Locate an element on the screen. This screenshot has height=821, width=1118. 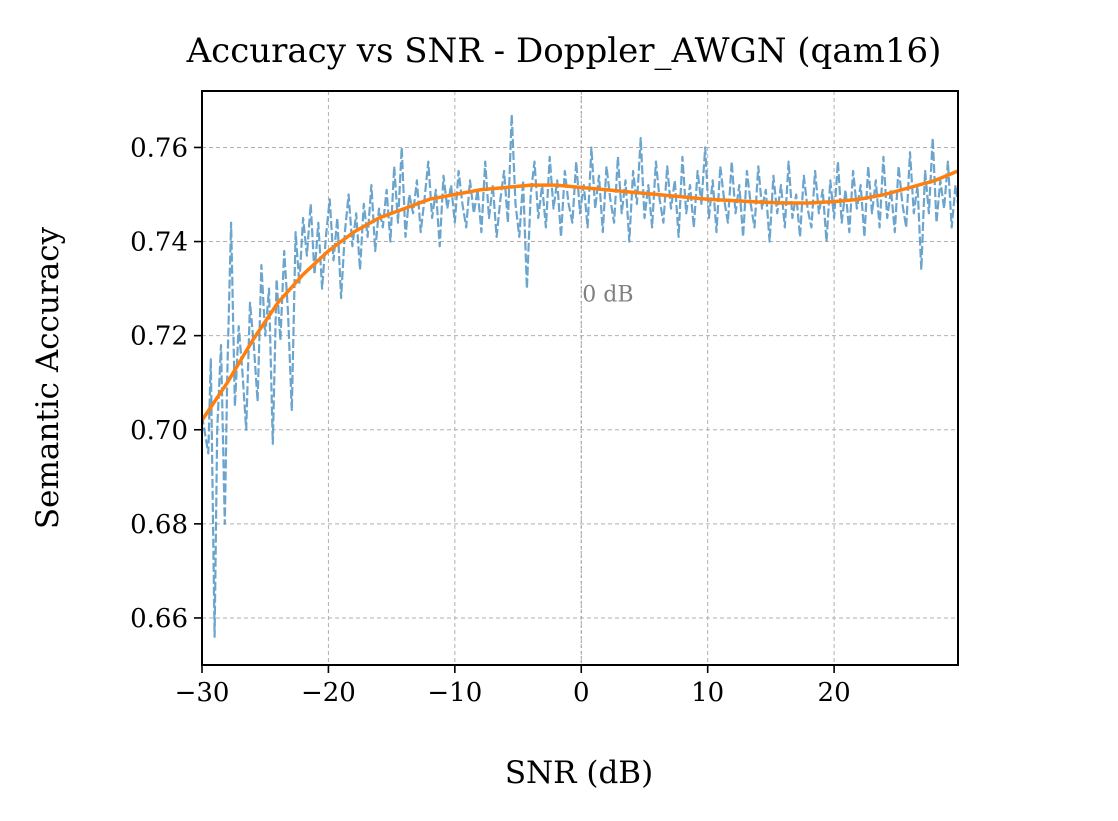
y-axis-label: Semantic Accuracy is located at coordinates (48, 377).